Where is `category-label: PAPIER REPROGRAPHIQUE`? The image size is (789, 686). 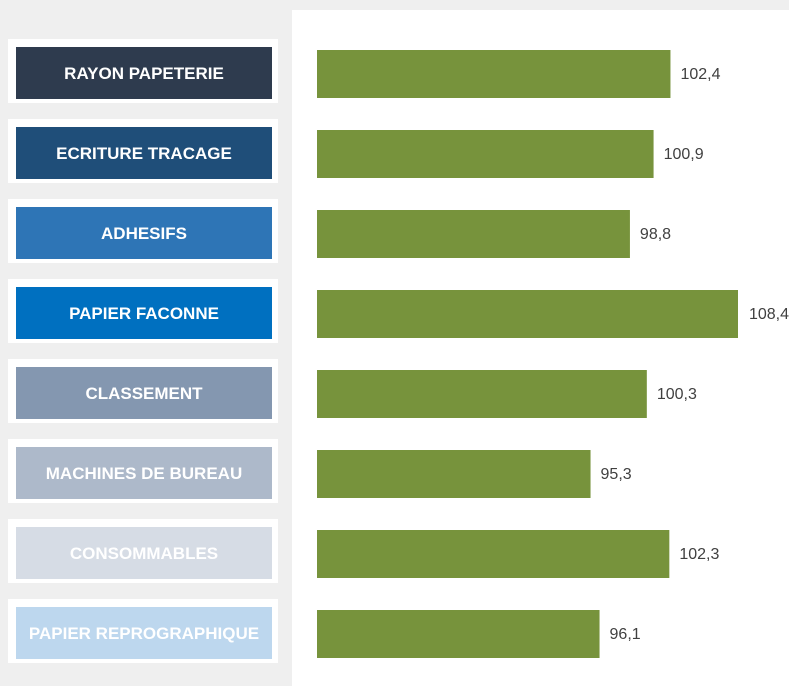 category-label: PAPIER REPROGRAPHIQUE is located at coordinates (144, 633).